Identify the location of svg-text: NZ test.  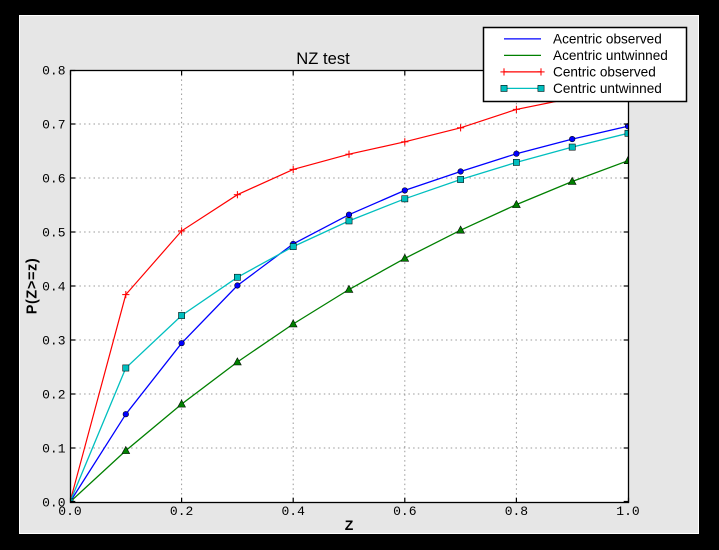
(323, 58).